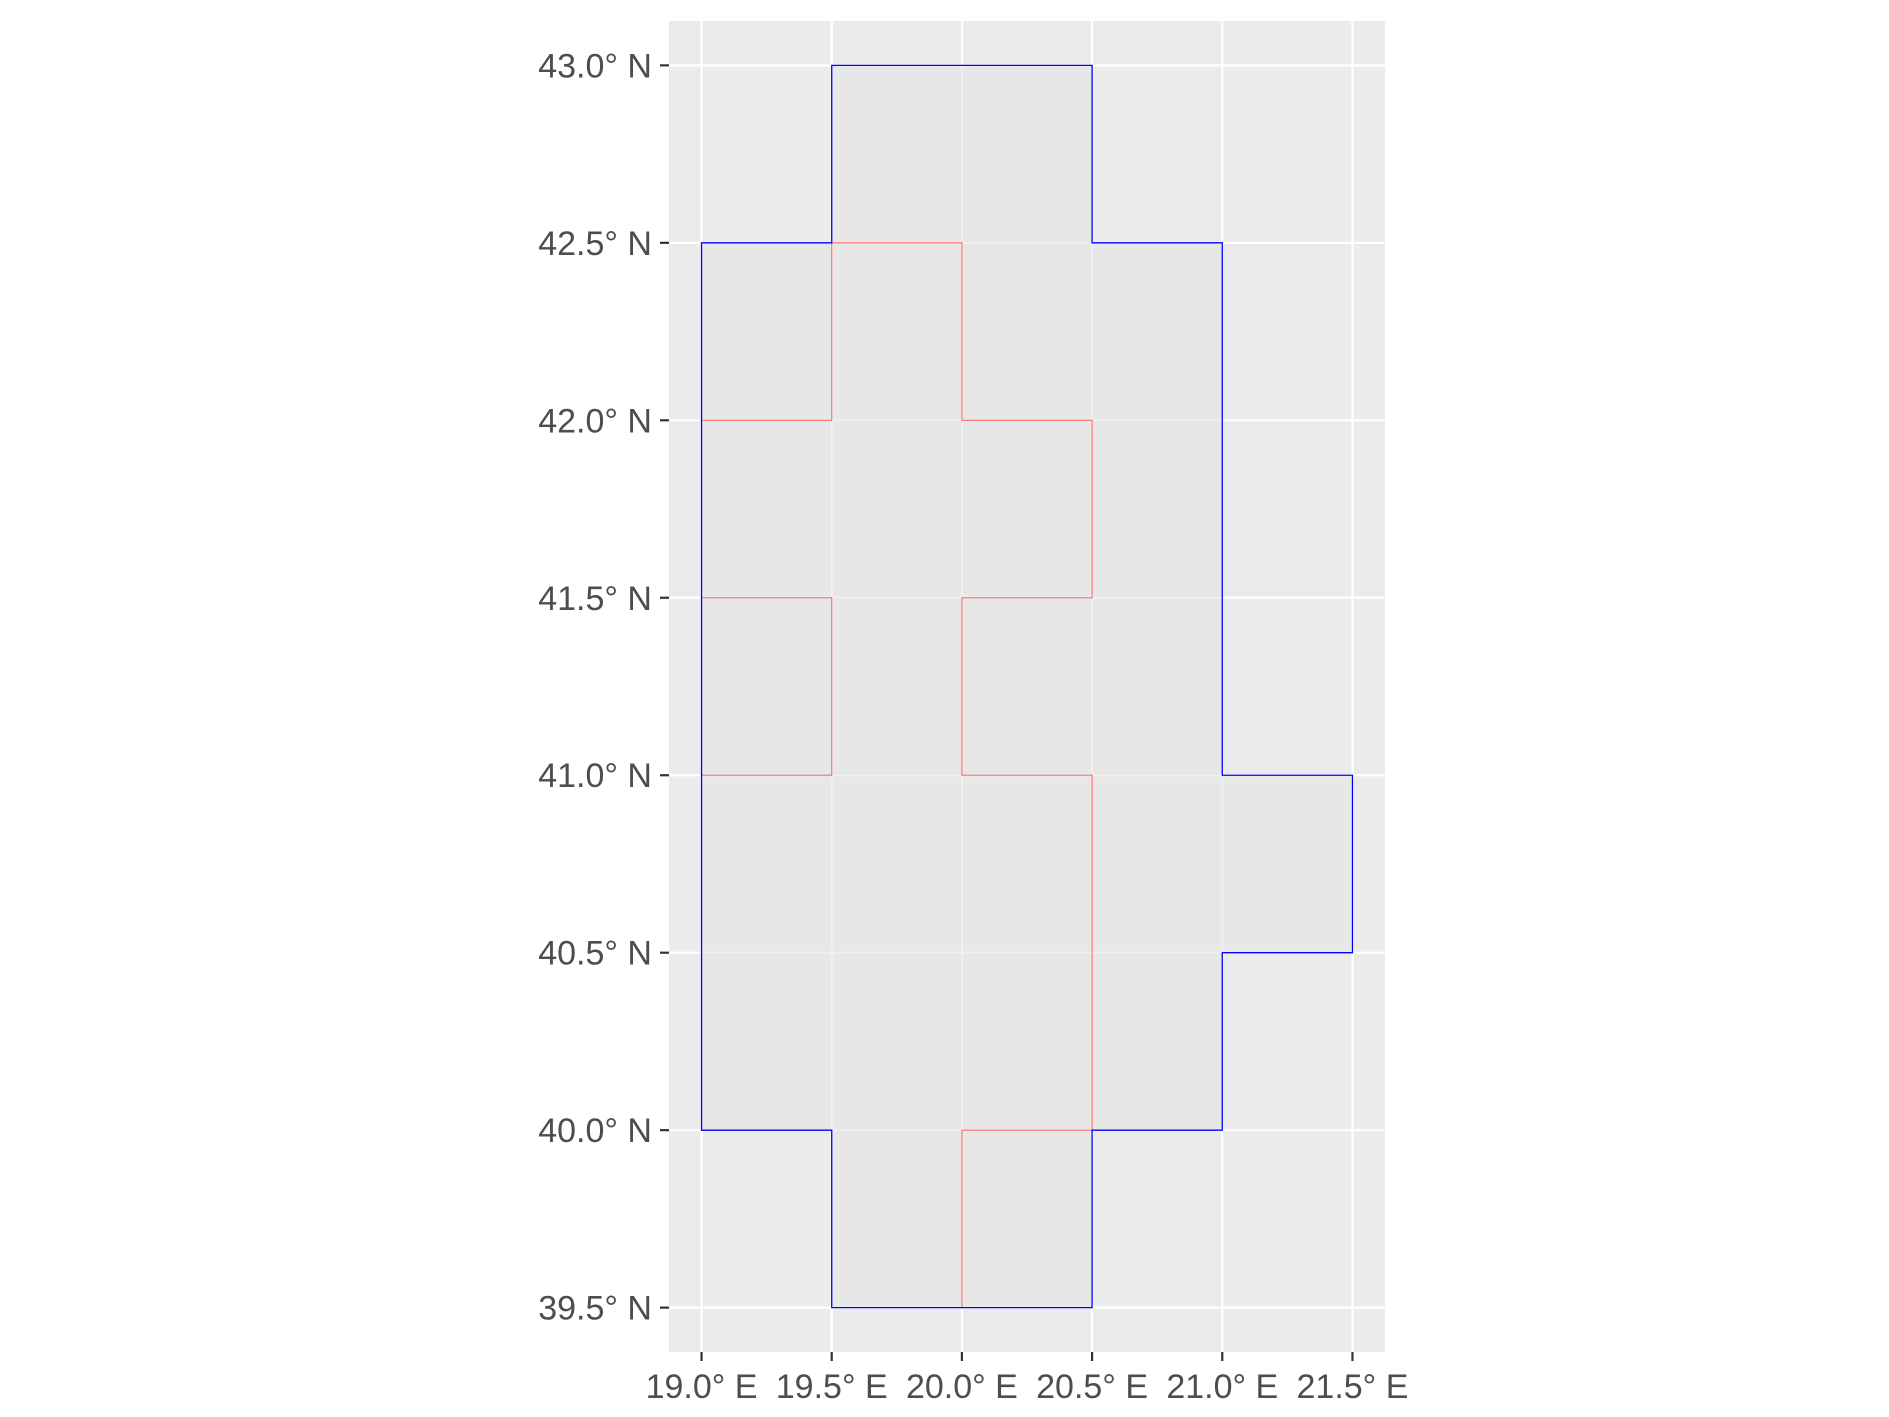 This screenshot has width=1889, height=1417. I want to click on x-tick-label: 19.5° E, so click(832, 1387).